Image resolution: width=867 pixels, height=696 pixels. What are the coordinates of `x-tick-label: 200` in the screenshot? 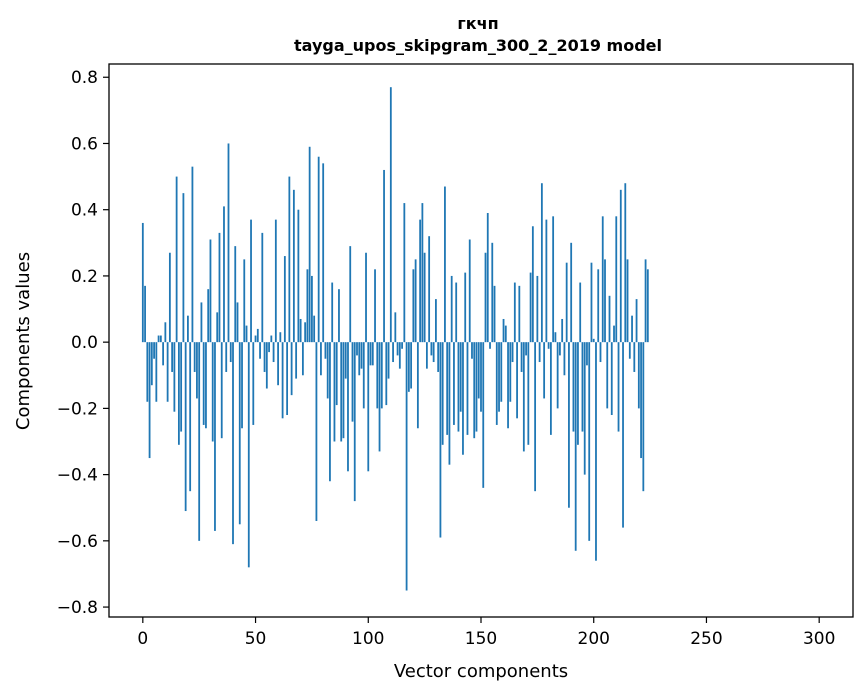 It's located at (594, 639).